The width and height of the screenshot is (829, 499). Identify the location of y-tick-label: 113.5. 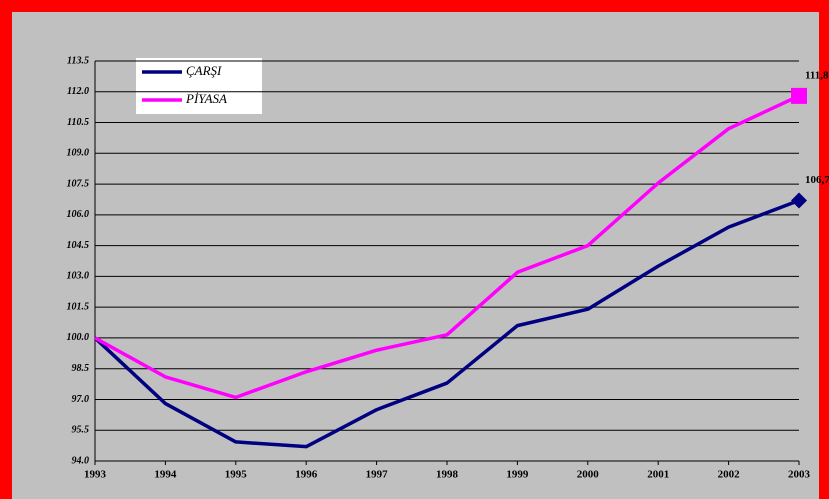
(78, 60).